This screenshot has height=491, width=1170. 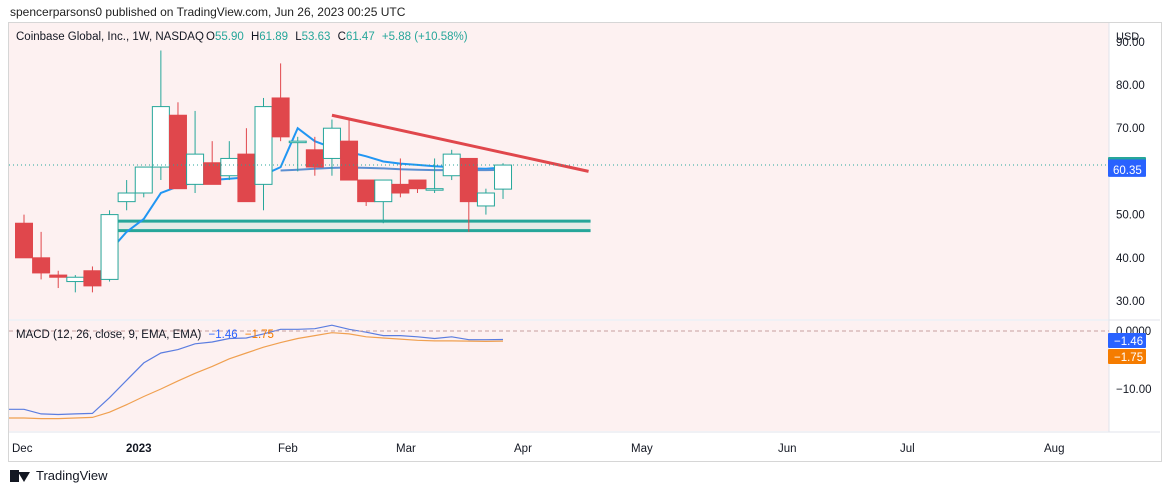 What do you see at coordinates (1130, 302) in the screenshot?
I see `price-tick-label: 30.00` at bounding box center [1130, 302].